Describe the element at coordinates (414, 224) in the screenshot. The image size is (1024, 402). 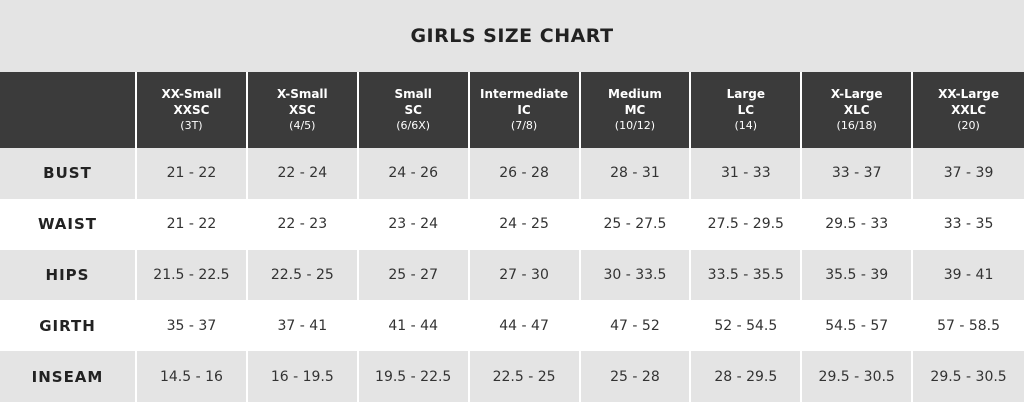
I see `measure-cell: 23 - 24` at that location.